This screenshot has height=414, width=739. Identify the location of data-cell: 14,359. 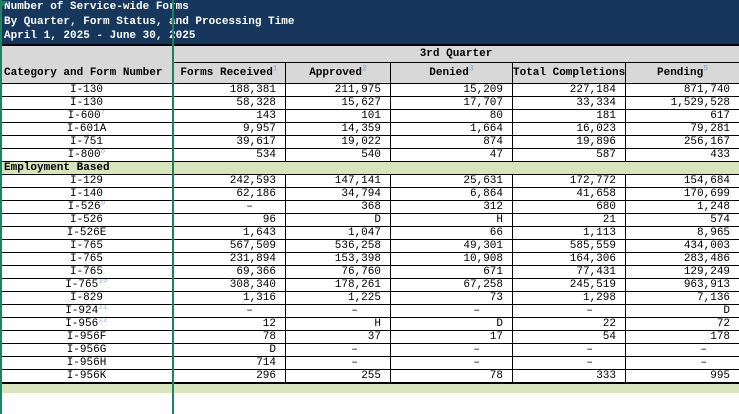
(338, 129).